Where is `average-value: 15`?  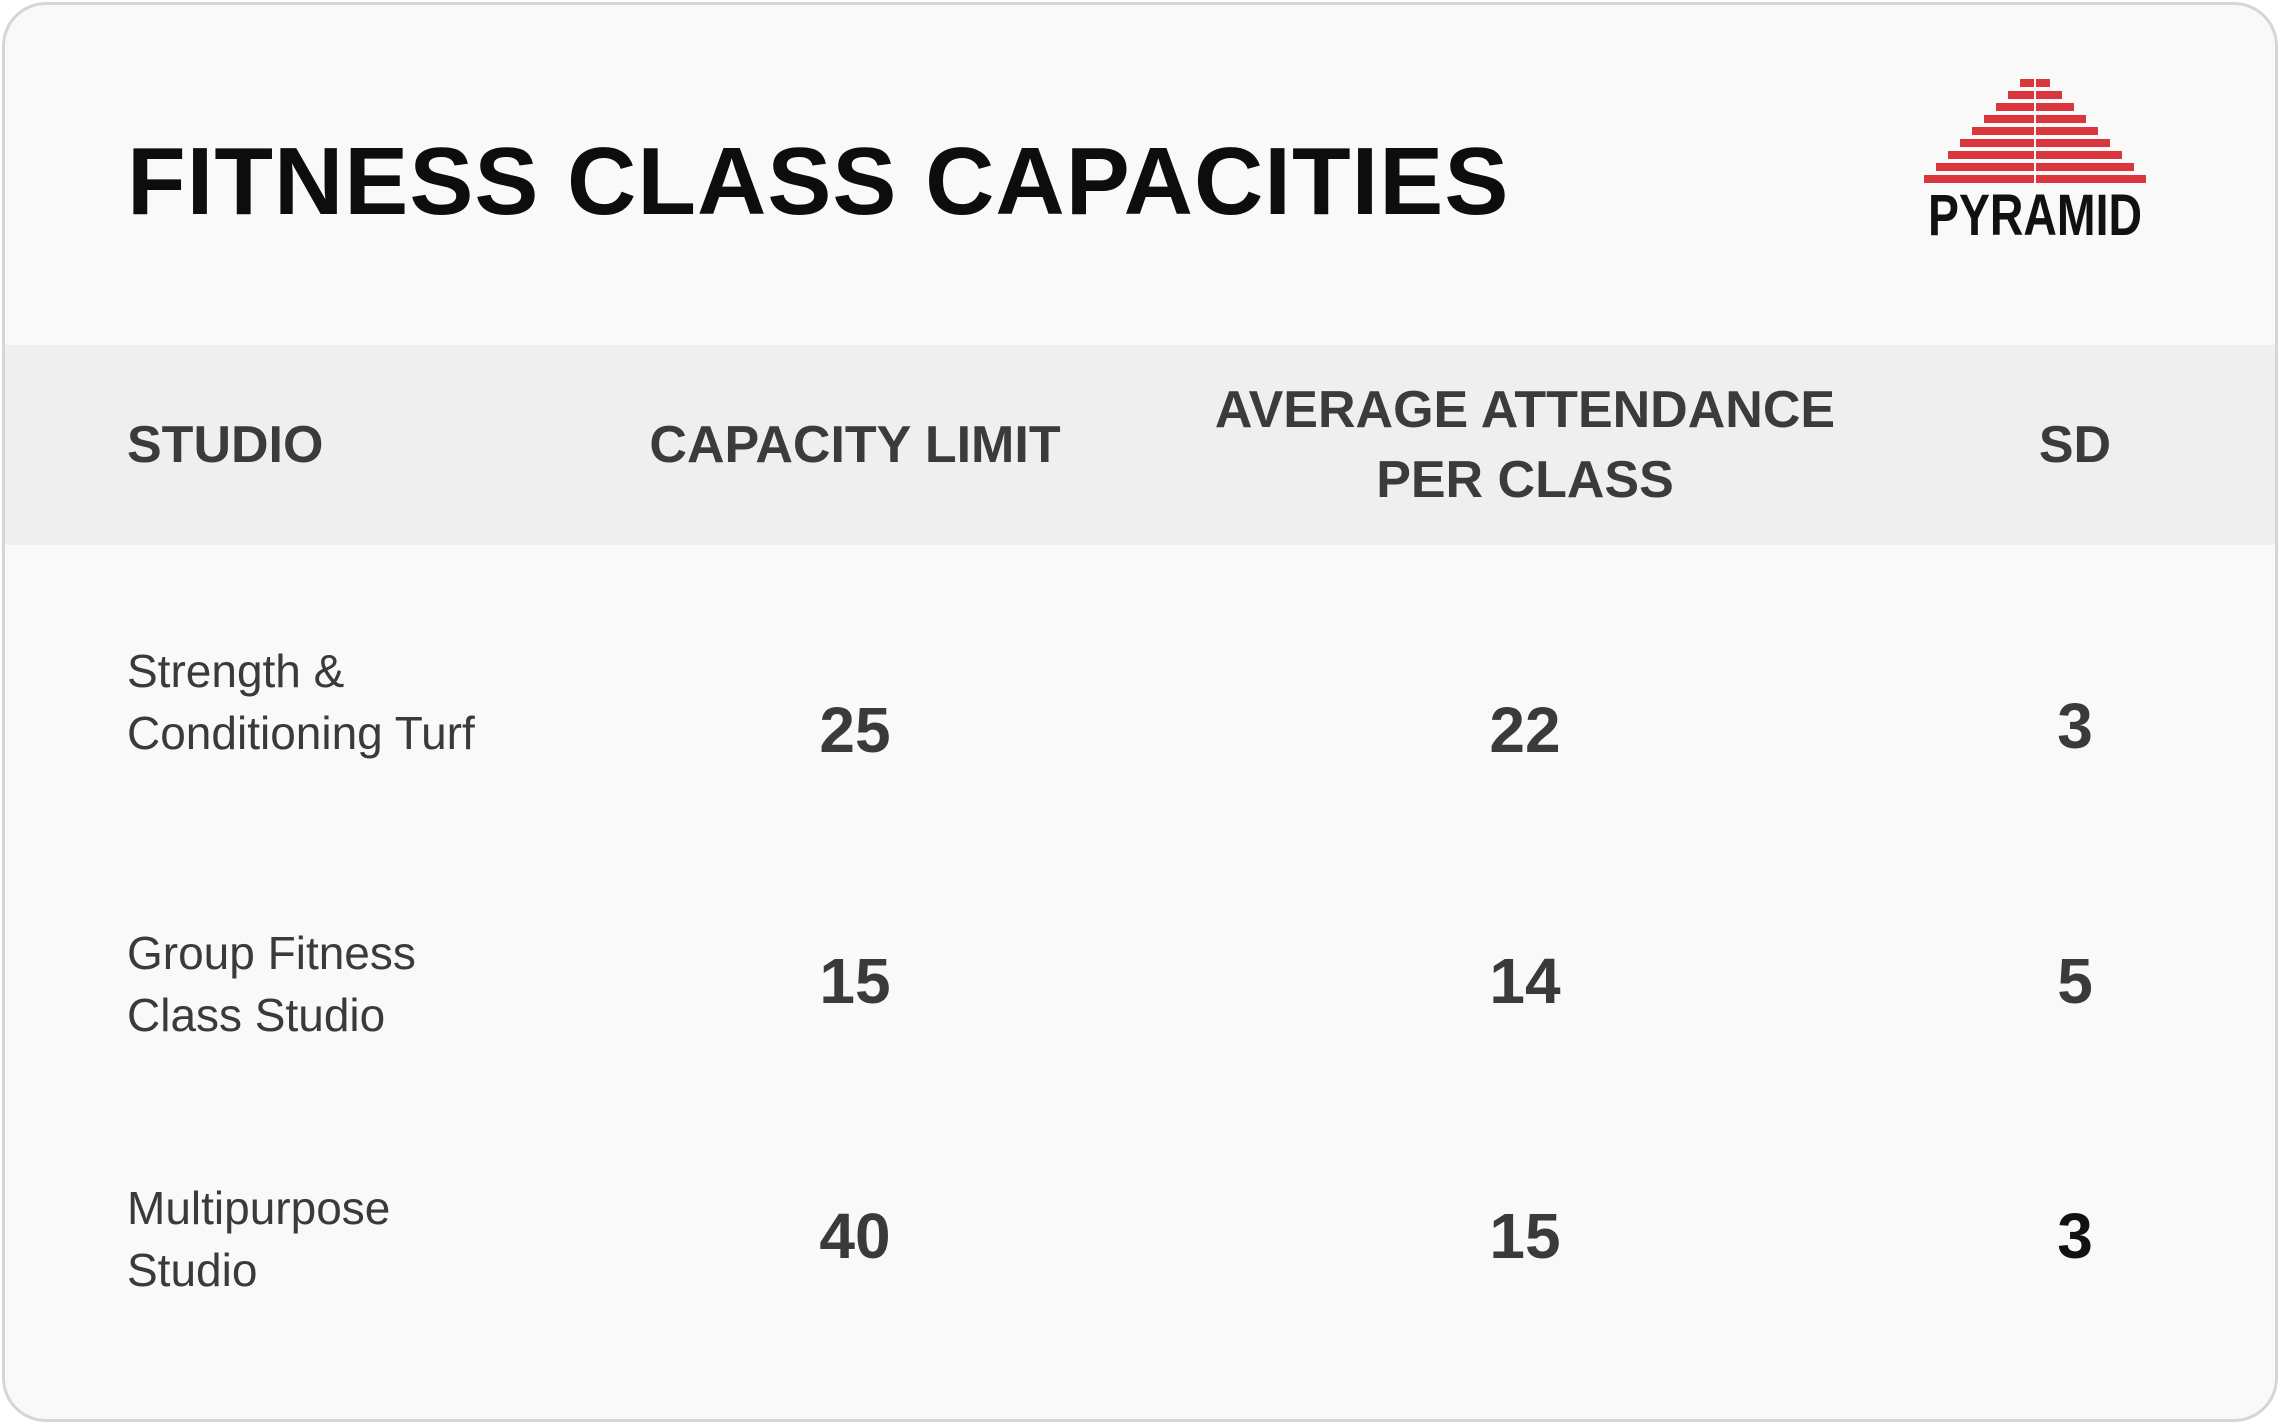
average-value: 15 is located at coordinates (1525, 1236).